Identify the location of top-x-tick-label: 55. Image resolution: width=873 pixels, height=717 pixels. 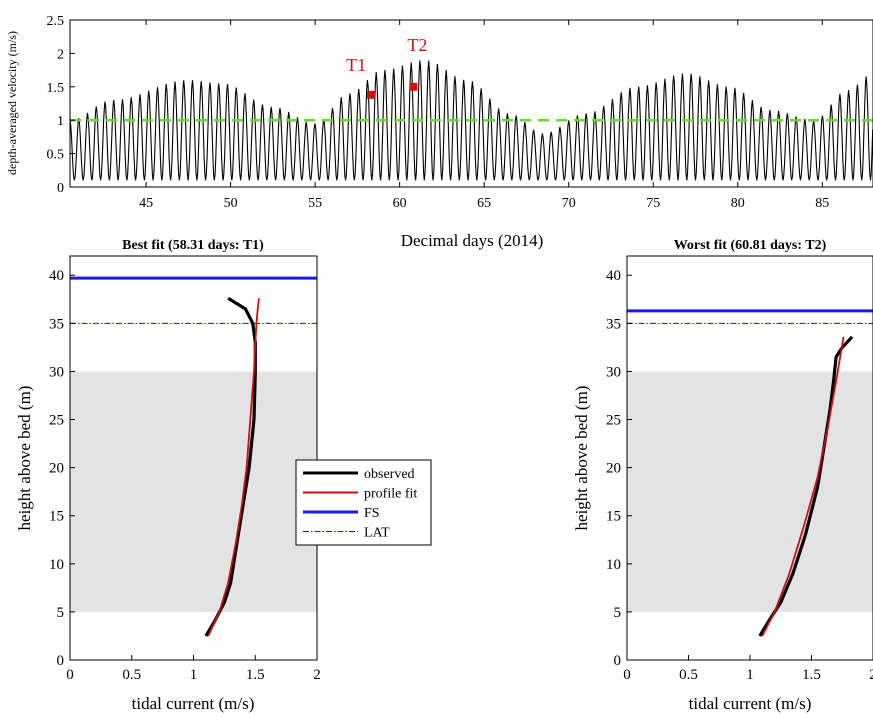
(315, 203).